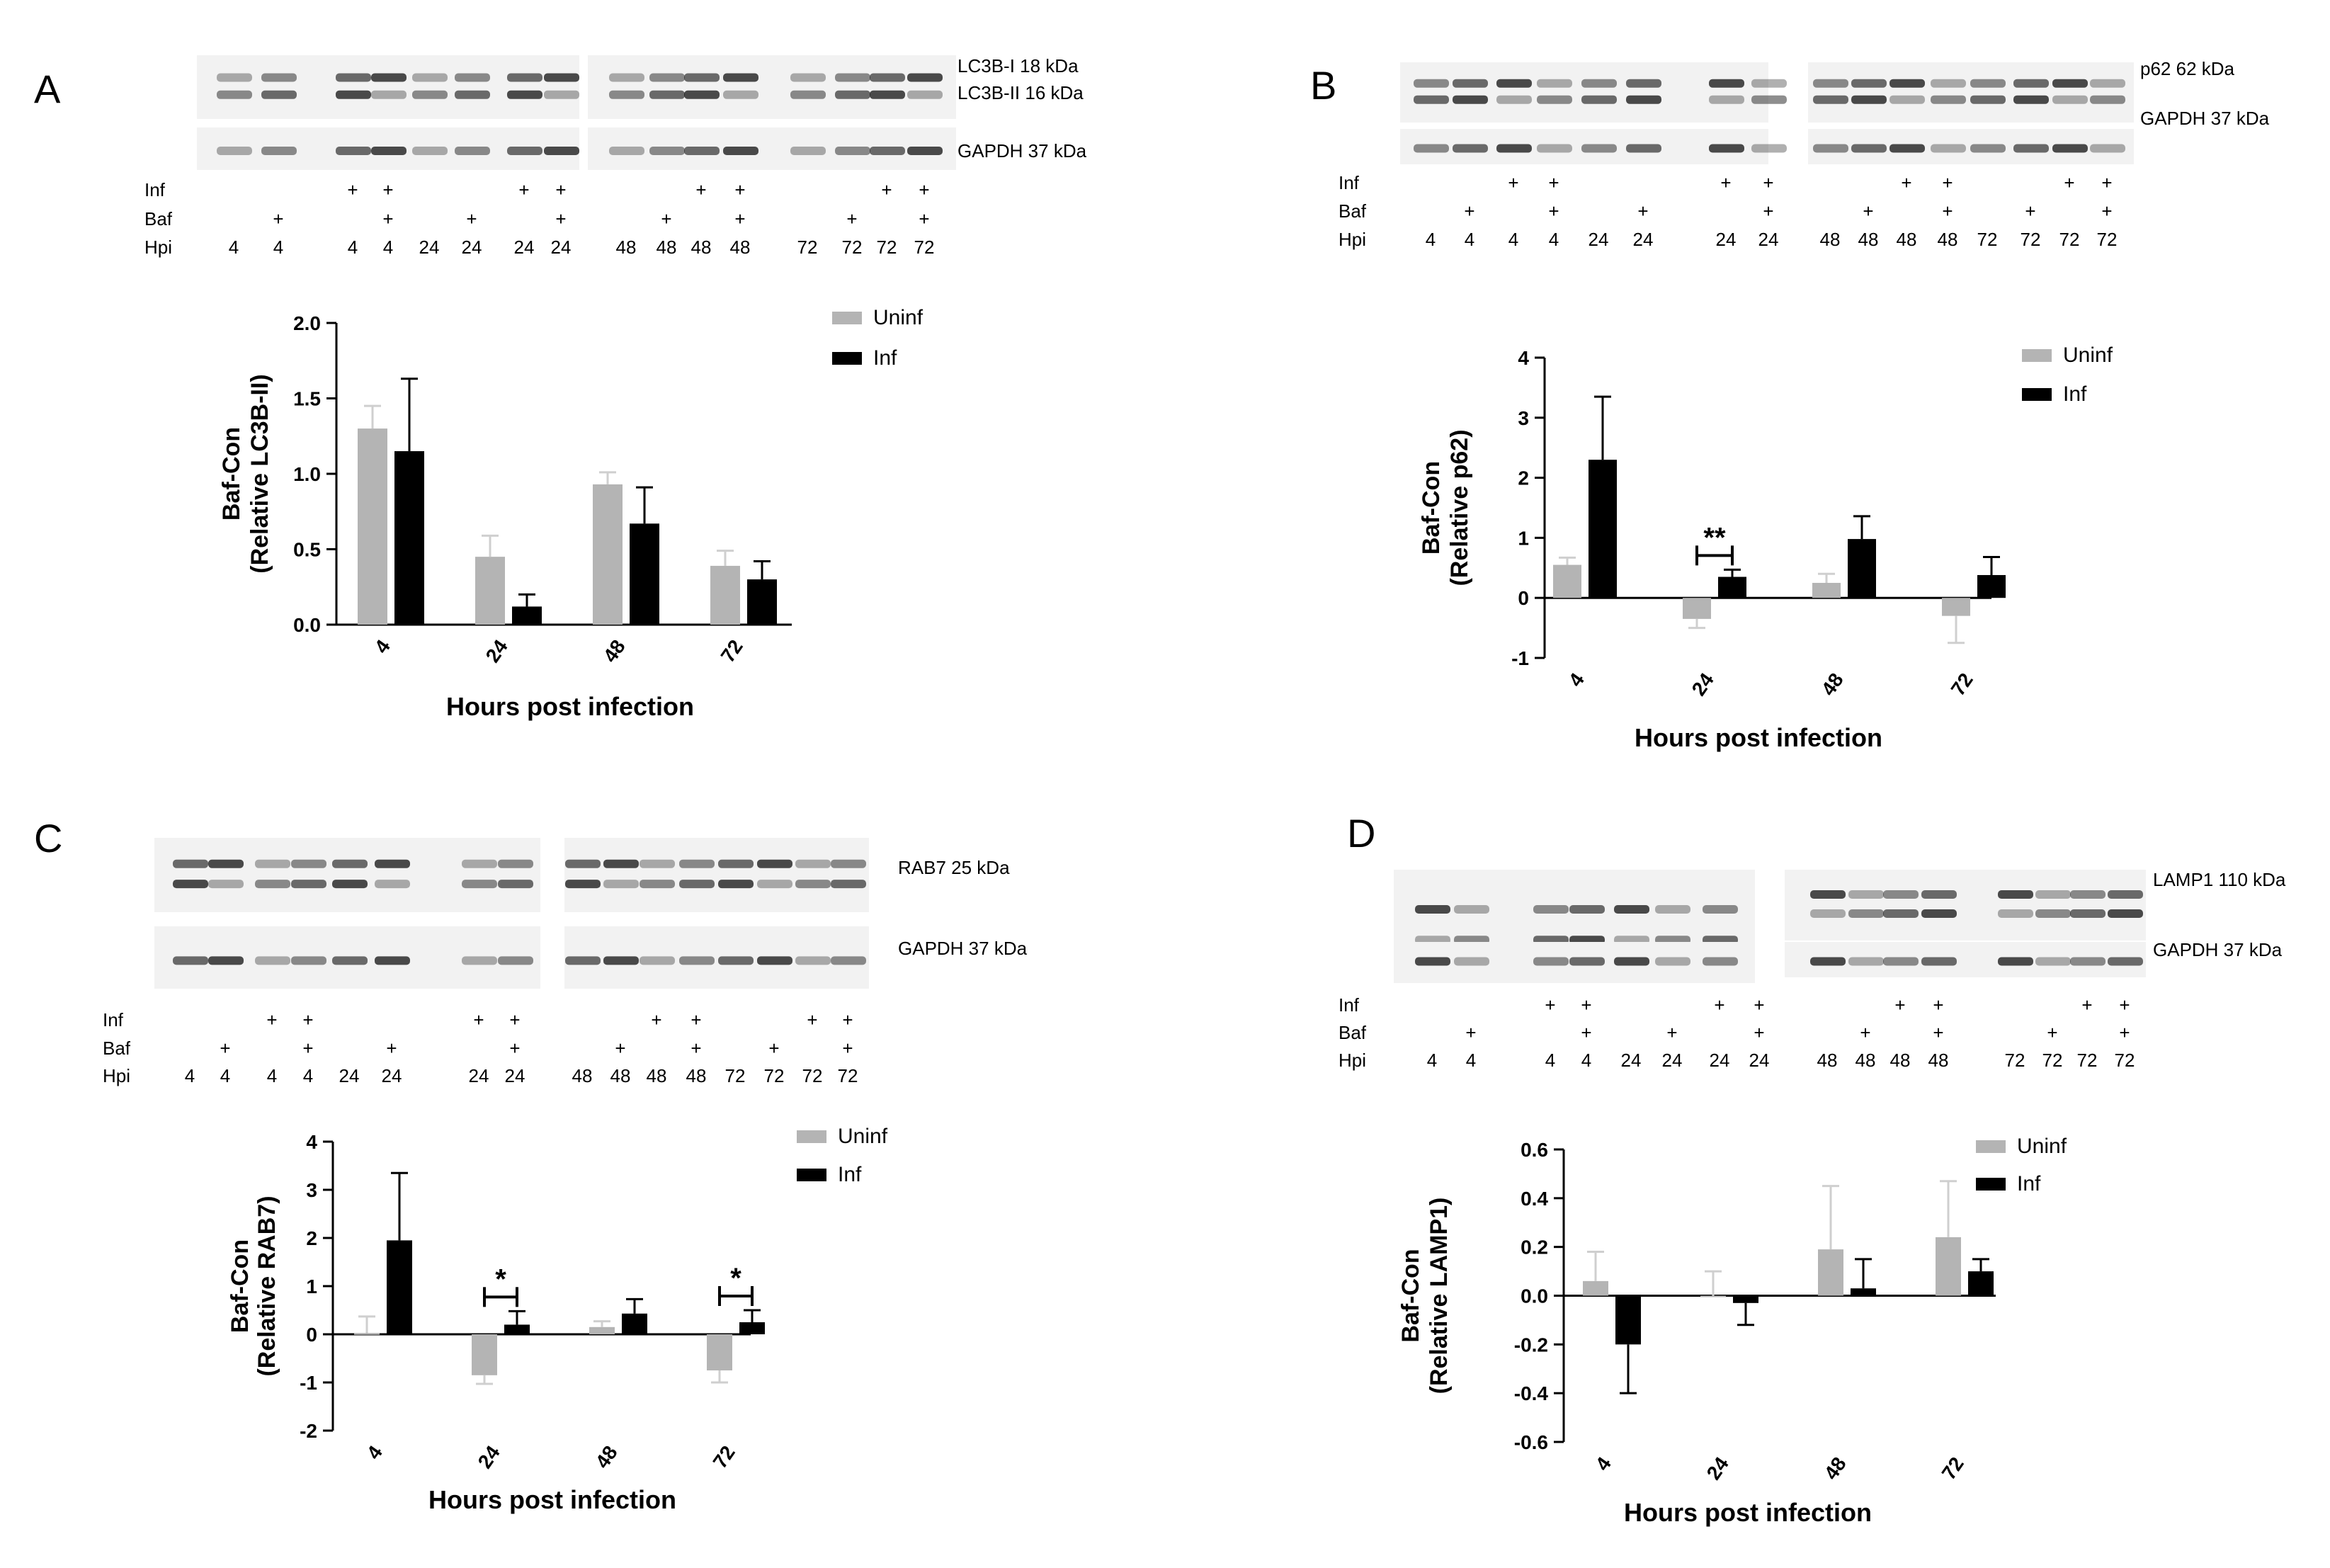 This screenshot has height=1568, width=2330. Describe the element at coordinates (2075, 394) in the screenshot. I see `legend-label: Inf` at that location.